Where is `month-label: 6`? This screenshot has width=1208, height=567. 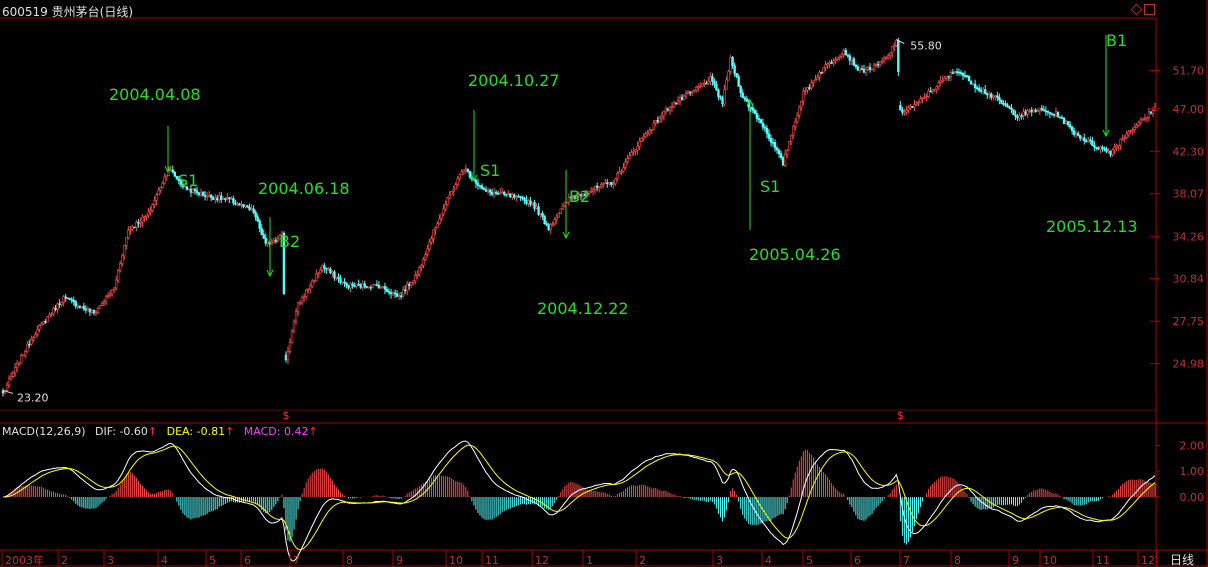
month-label: 6 is located at coordinates (247, 560).